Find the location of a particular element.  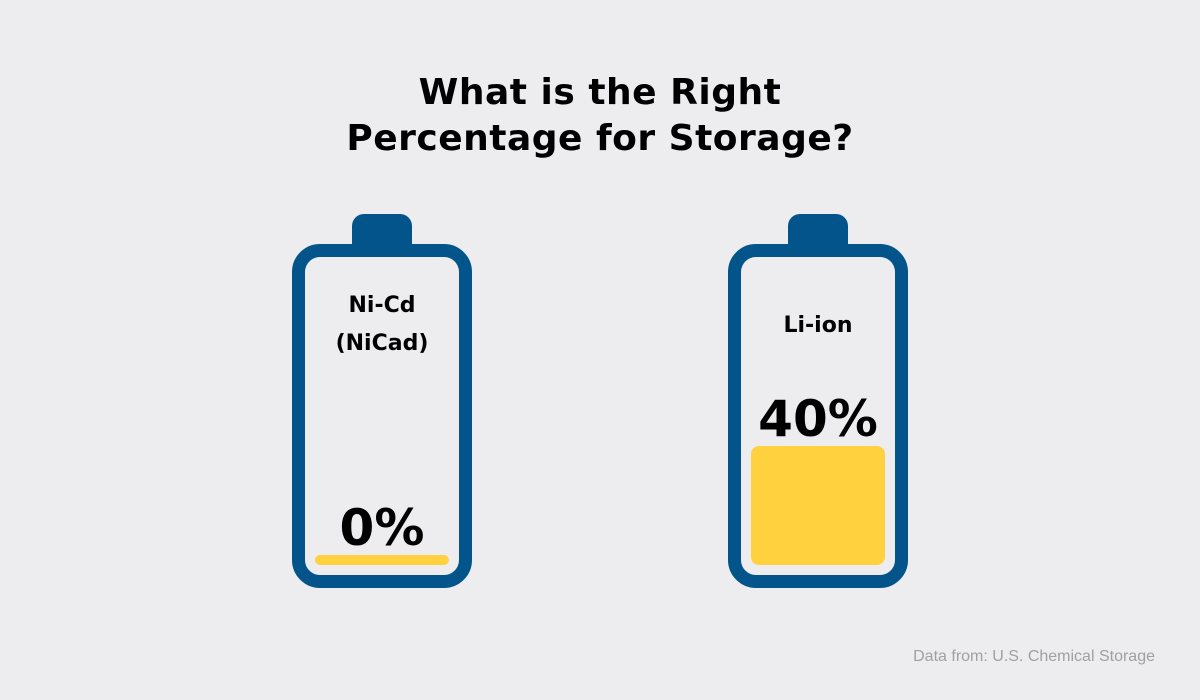

title-line-2: Percentage for Storage? is located at coordinates (600, 138).